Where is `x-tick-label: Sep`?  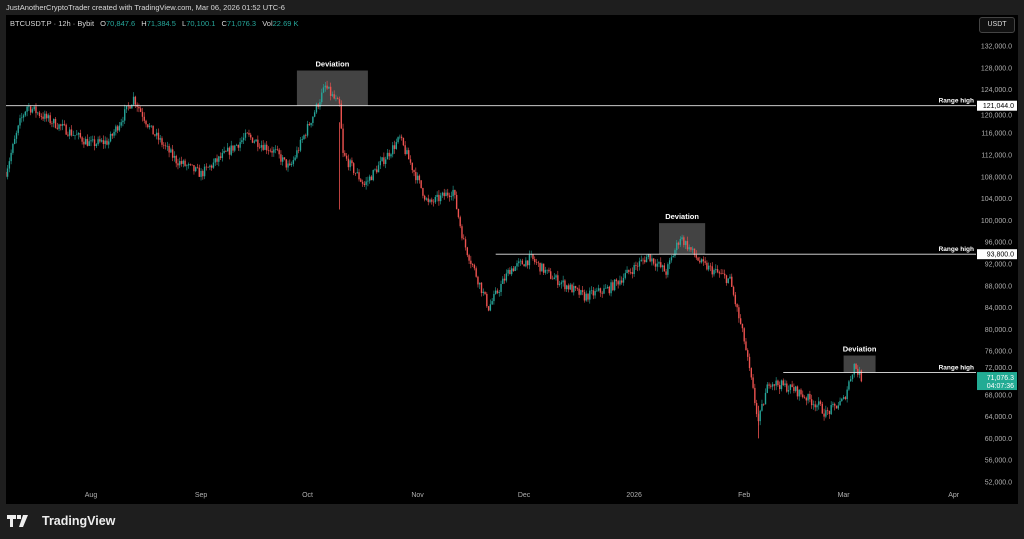 x-tick-label: Sep is located at coordinates (201, 495).